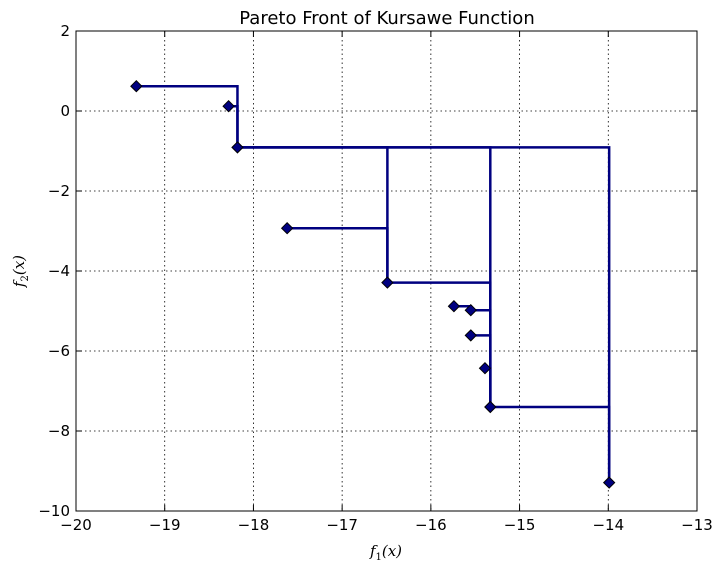 This screenshot has width=723, height=571. Describe the element at coordinates (254, 525) in the screenshot. I see `x-tick-label: −18` at that location.